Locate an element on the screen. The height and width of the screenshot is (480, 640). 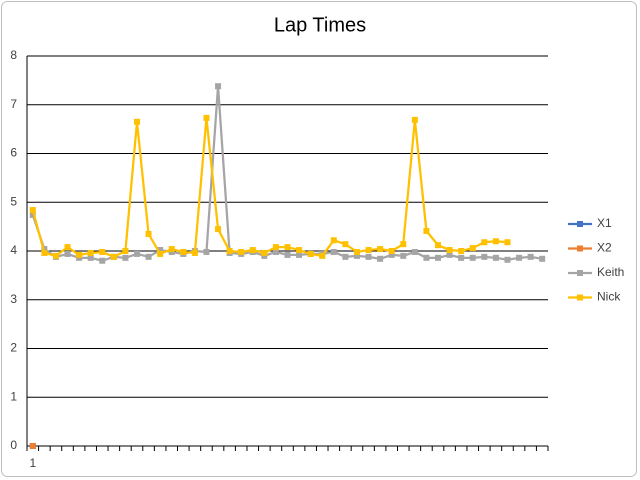
y-tick-label: 6 is located at coordinates (13, 153).